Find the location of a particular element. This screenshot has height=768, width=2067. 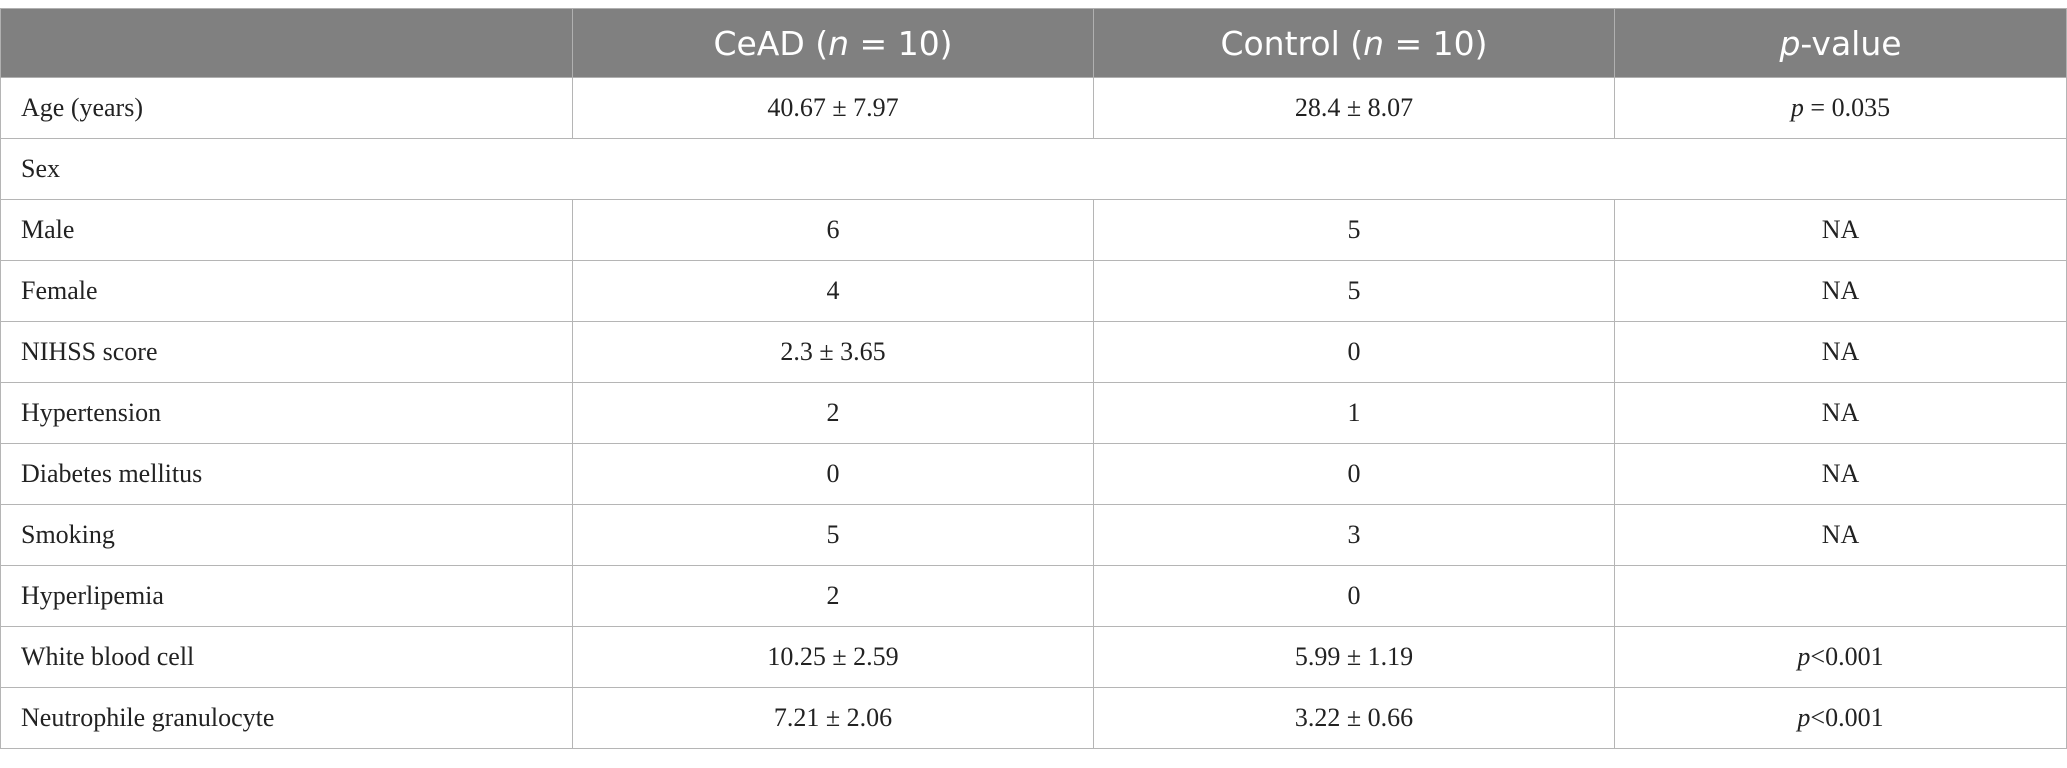

text-run: CeAD ( is located at coordinates (771, 43).